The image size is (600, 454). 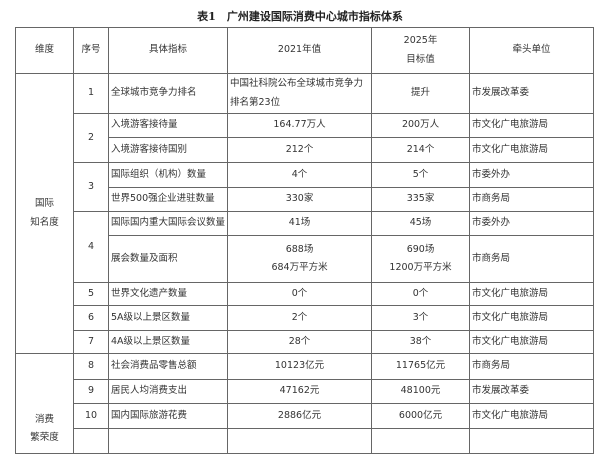 What do you see at coordinates (168, 441) in the screenshot?
I see `row-indicator` at bounding box center [168, 441].